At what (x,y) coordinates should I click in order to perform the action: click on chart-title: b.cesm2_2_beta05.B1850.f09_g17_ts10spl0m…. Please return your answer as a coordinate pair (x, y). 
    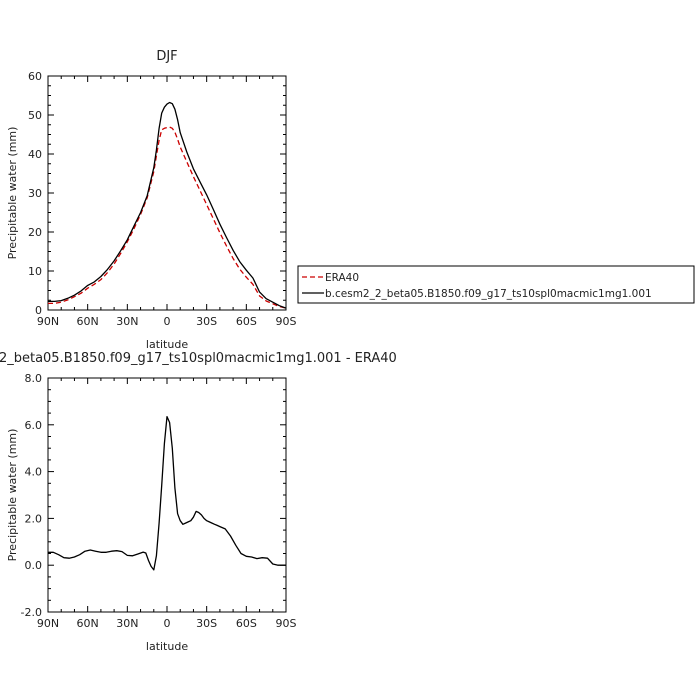
    Looking at the image, I should click on (198, 358).